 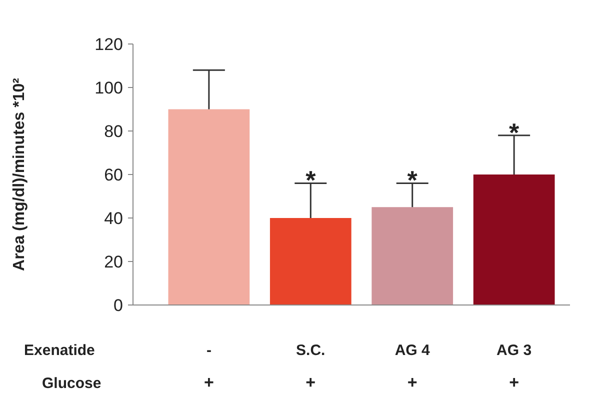 What do you see at coordinates (108, 88) in the screenshot?
I see `y-tick-label: 100` at bounding box center [108, 88].